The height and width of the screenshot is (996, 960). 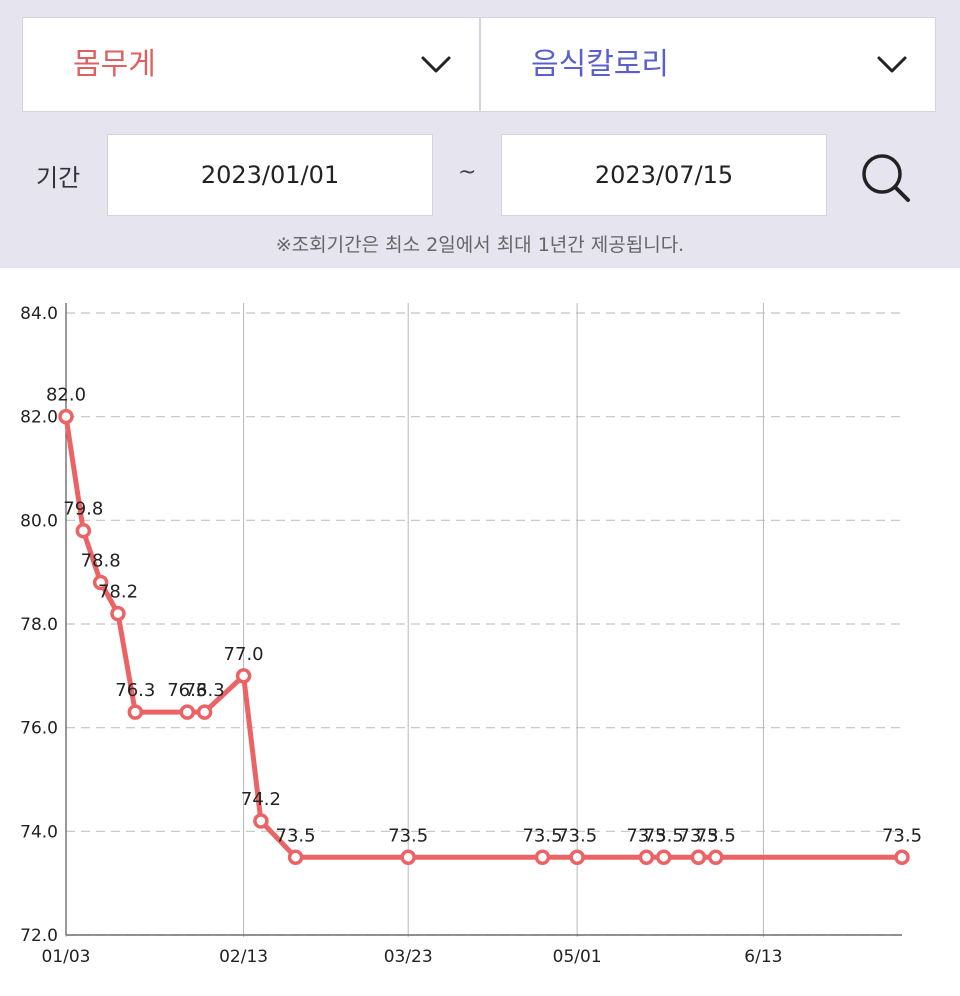 What do you see at coordinates (39, 936) in the screenshot?
I see `y-tick-label: 72.0` at bounding box center [39, 936].